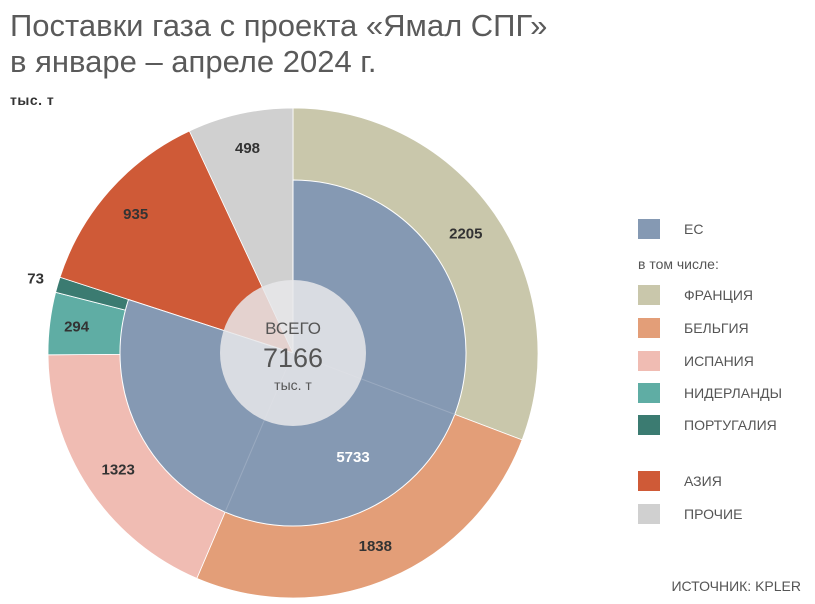  What do you see at coordinates (176, 242) in the screenshot?
I see `slice-asia` at bounding box center [176, 242].